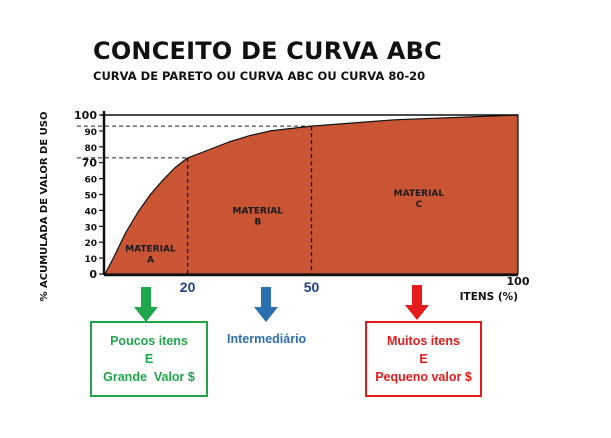  What do you see at coordinates (90, 181) in the screenshot?
I see `y-tick-label-60: 60` at bounding box center [90, 181].